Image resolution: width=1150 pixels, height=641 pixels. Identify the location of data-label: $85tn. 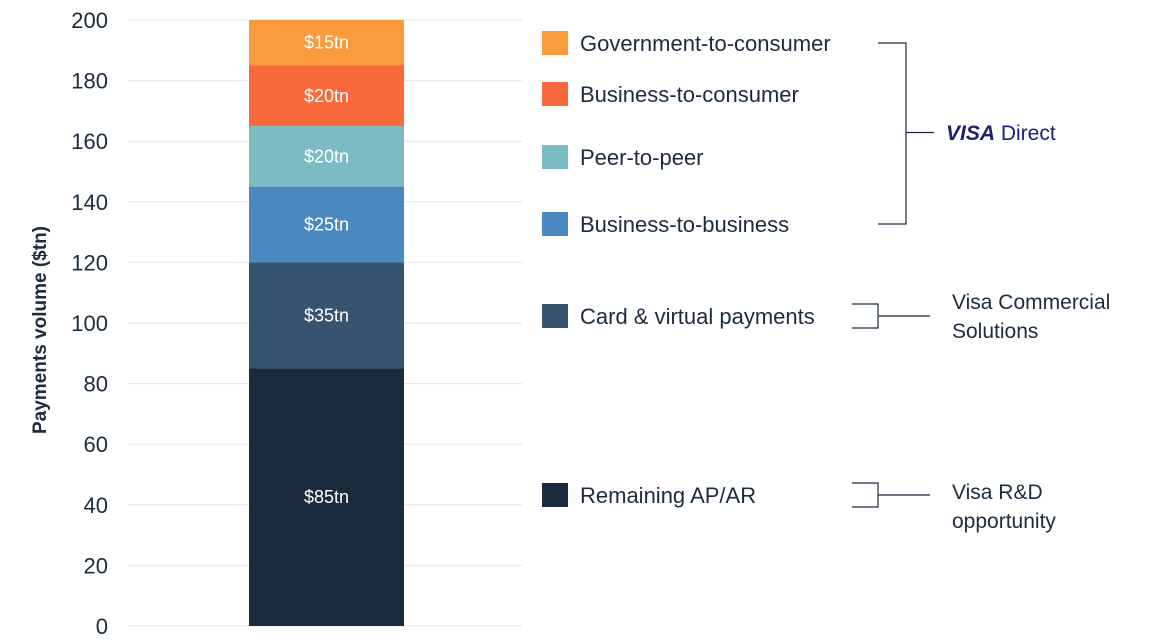
(326, 497).